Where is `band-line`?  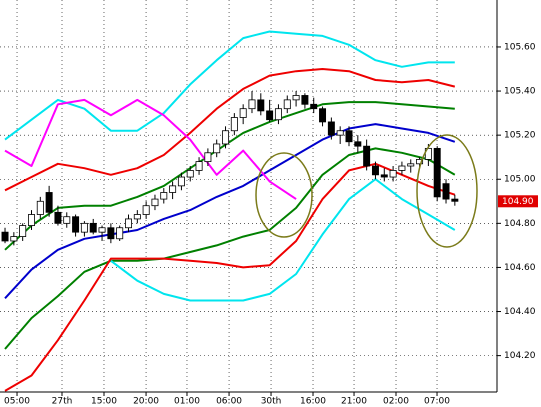 band-line is located at coordinates (150, 149).